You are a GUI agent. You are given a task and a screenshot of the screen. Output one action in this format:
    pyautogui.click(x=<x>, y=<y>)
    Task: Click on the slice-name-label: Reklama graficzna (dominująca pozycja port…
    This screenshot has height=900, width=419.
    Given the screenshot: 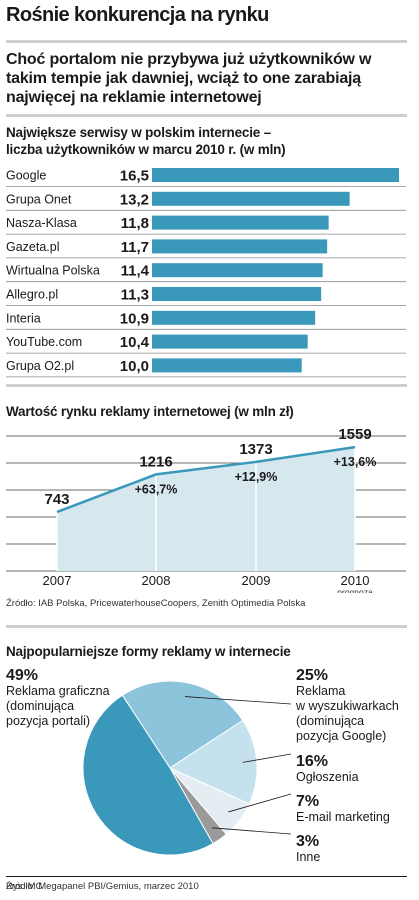 What is the action you would take?
    pyautogui.click(x=58, y=706)
    